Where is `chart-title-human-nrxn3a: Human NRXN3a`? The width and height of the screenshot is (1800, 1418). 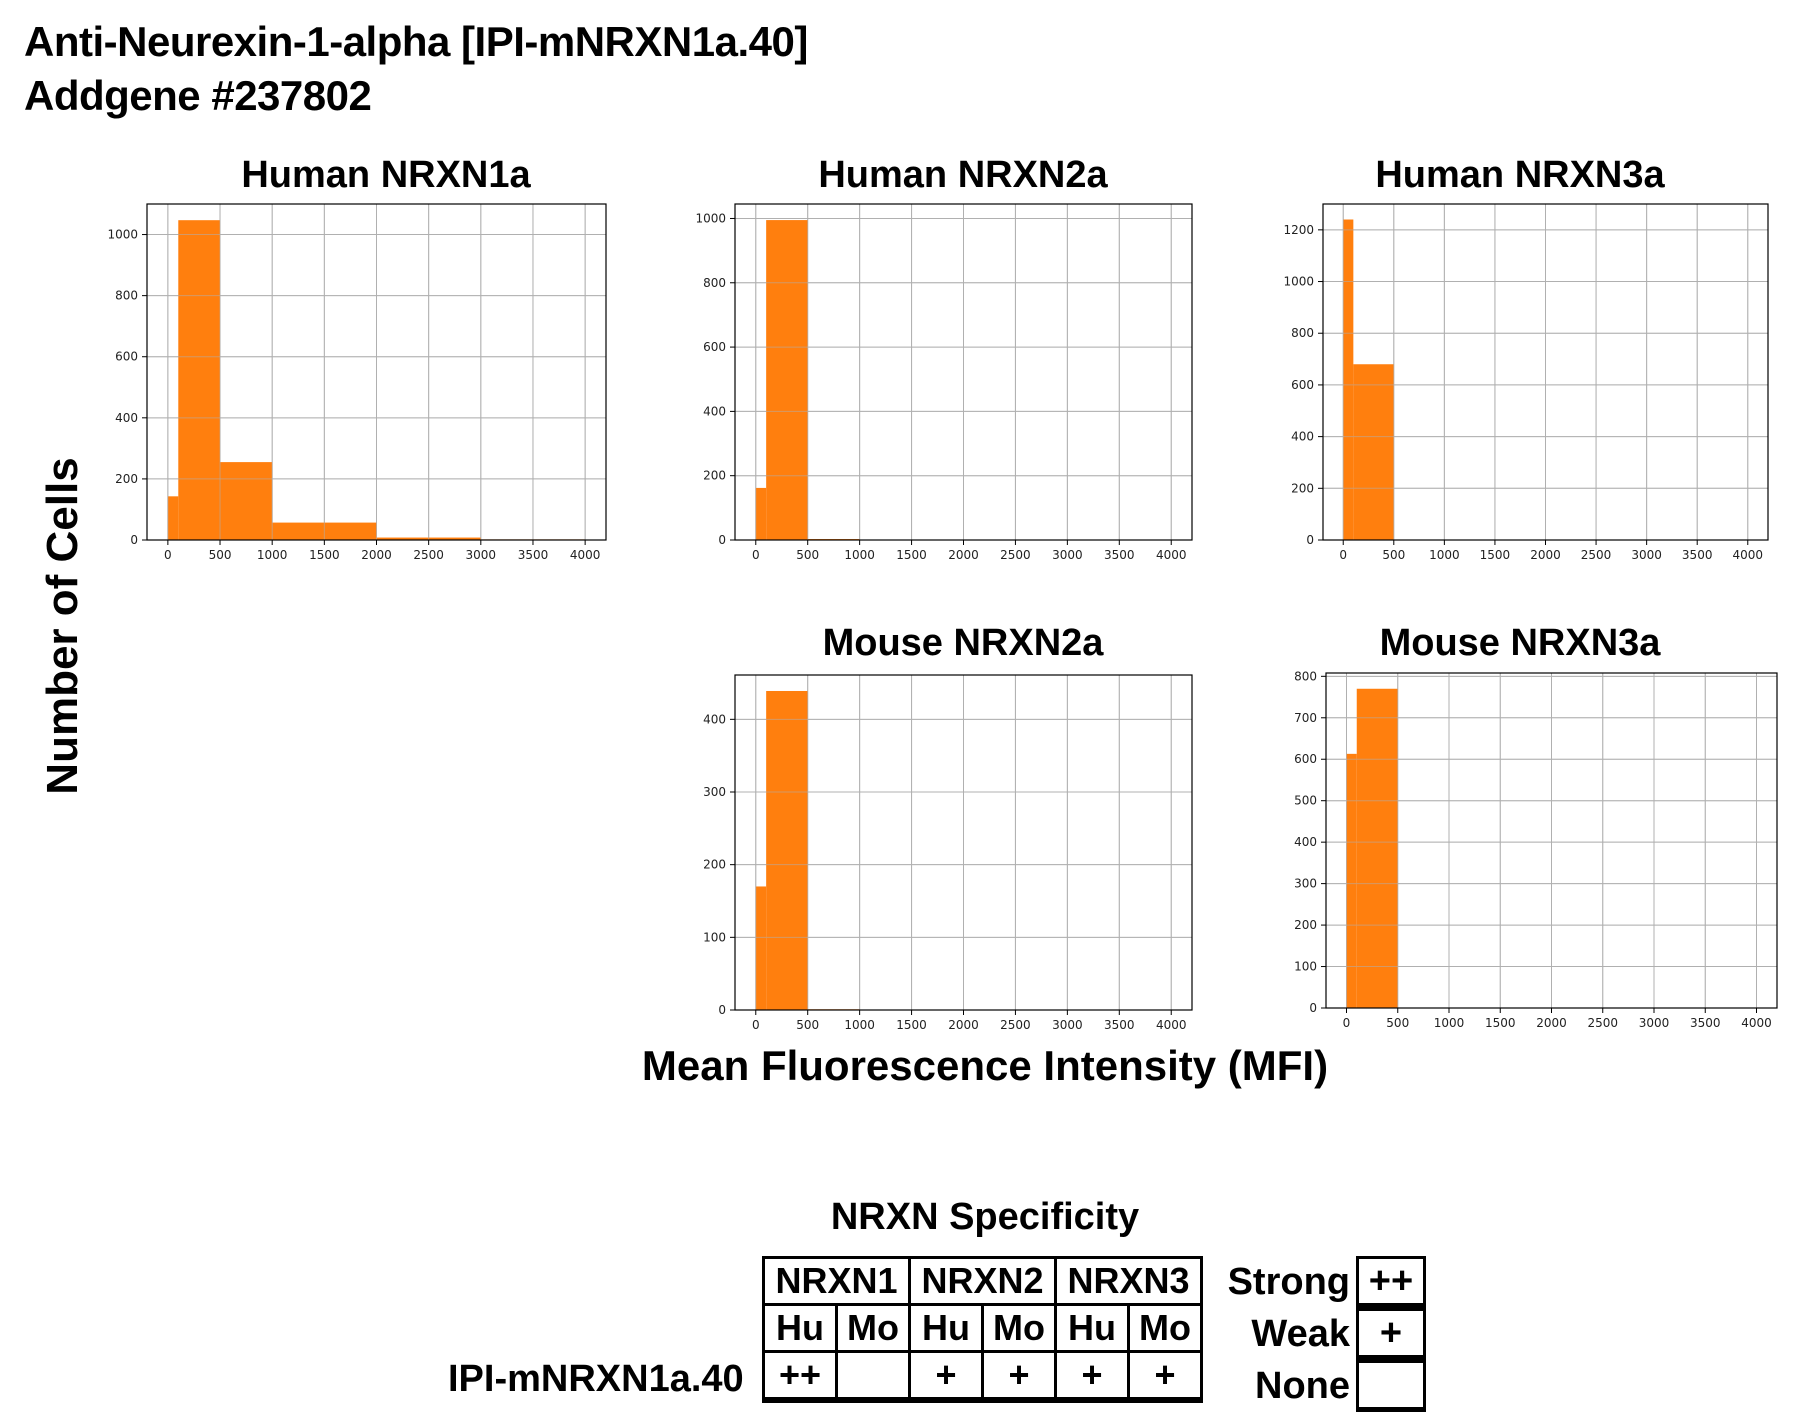 chart-title-human-nrxn3a: Human NRXN3a is located at coordinates (1520, 175).